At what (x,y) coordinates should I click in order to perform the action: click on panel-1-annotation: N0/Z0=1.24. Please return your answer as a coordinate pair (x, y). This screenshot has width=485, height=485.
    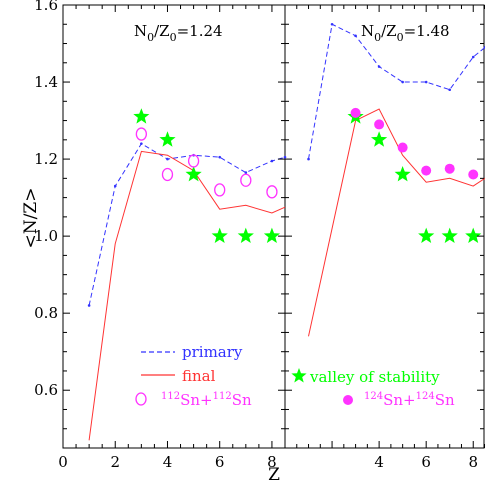
    Looking at the image, I should click on (178, 33).